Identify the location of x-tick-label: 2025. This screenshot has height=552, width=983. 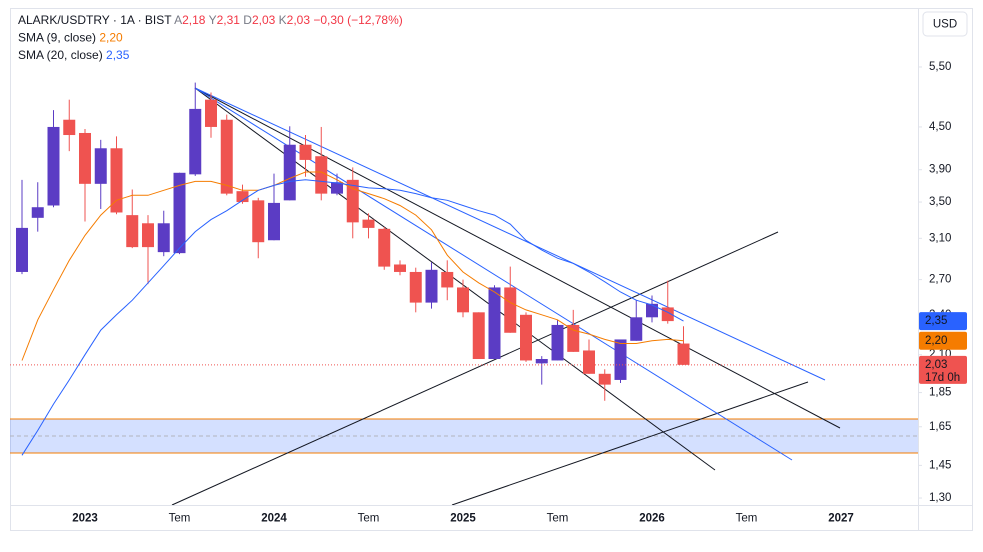
(463, 519).